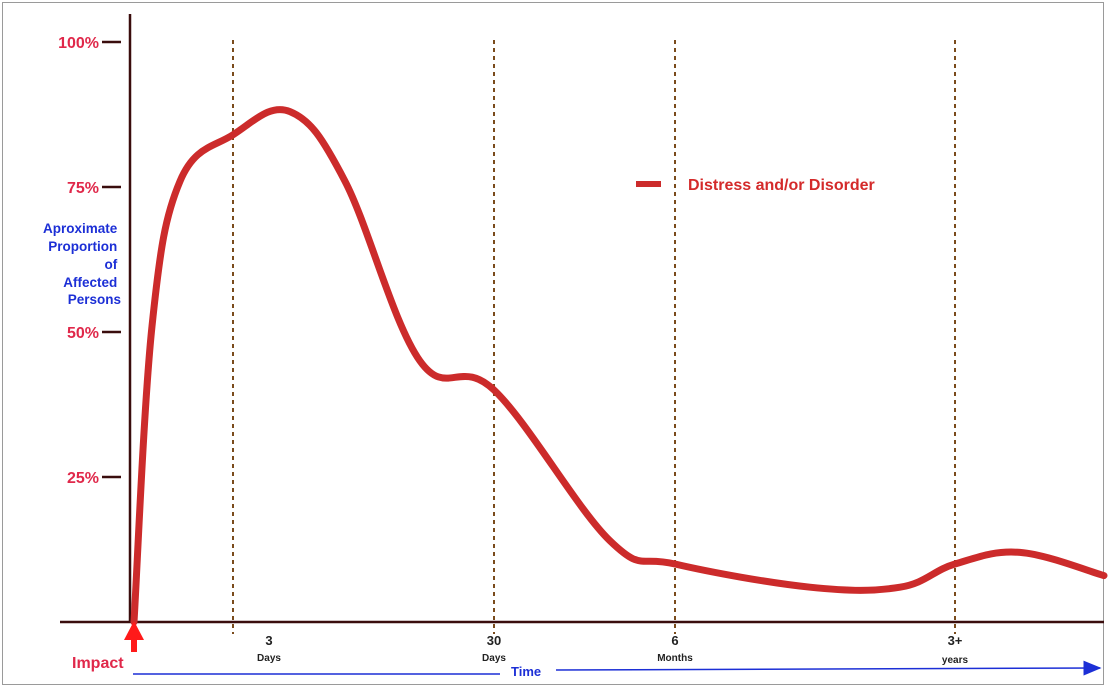 Image resolution: width=1108 pixels, height=689 pixels. What do you see at coordinates (268, 640) in the screenshot?
I see `x-tick-number-3d: 3` at bounding box center [268, 640].